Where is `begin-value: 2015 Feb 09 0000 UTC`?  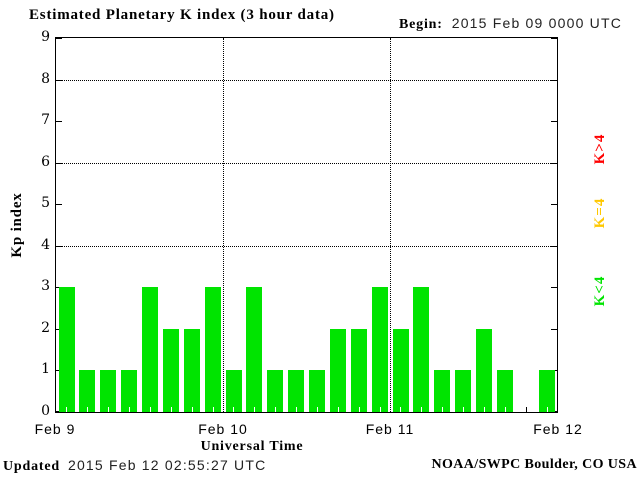 begin-value: 2015 Feb 09 0000 UTC is located at coordinates (537, 23).